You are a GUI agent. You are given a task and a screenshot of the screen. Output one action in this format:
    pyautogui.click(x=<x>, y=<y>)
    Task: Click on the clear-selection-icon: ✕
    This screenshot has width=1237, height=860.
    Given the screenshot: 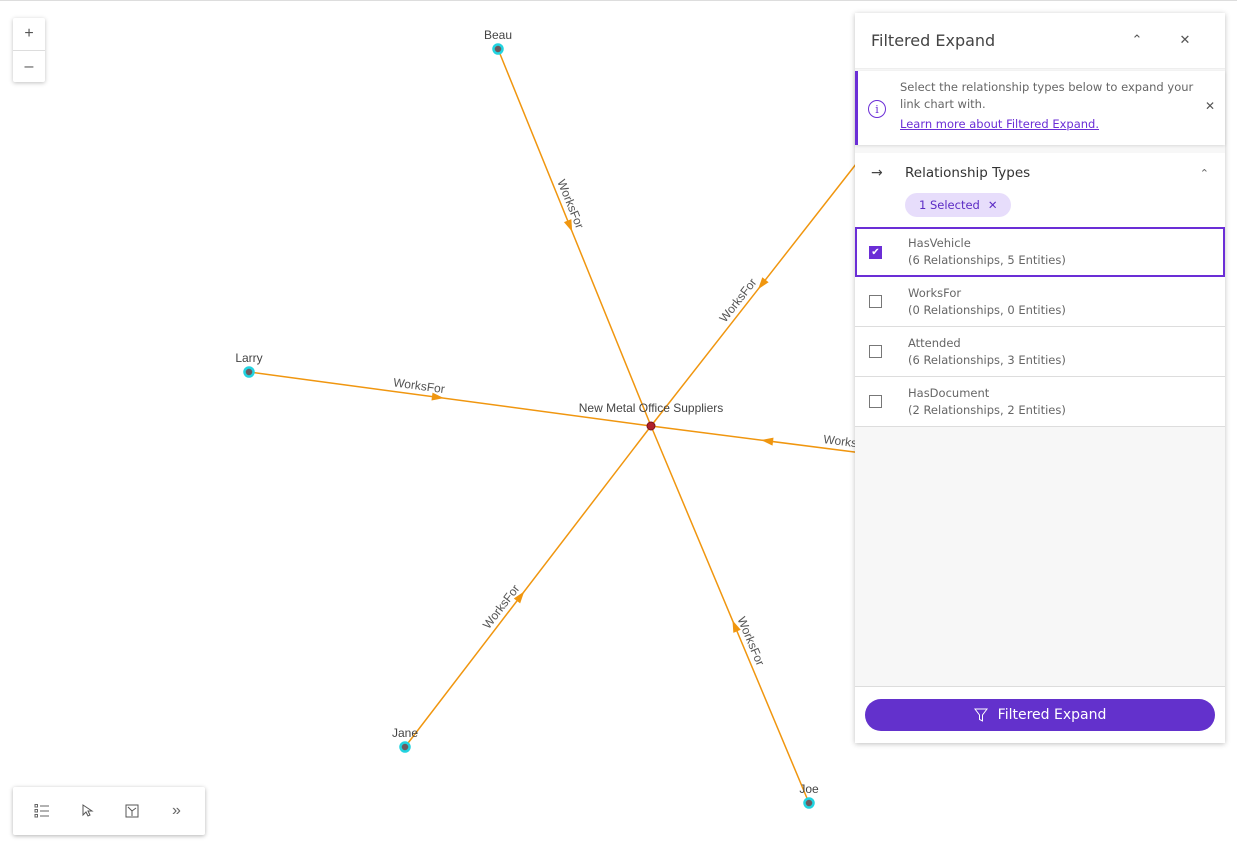 What is the action you would take?
    pyautogui.click(x=992, y=205)
    